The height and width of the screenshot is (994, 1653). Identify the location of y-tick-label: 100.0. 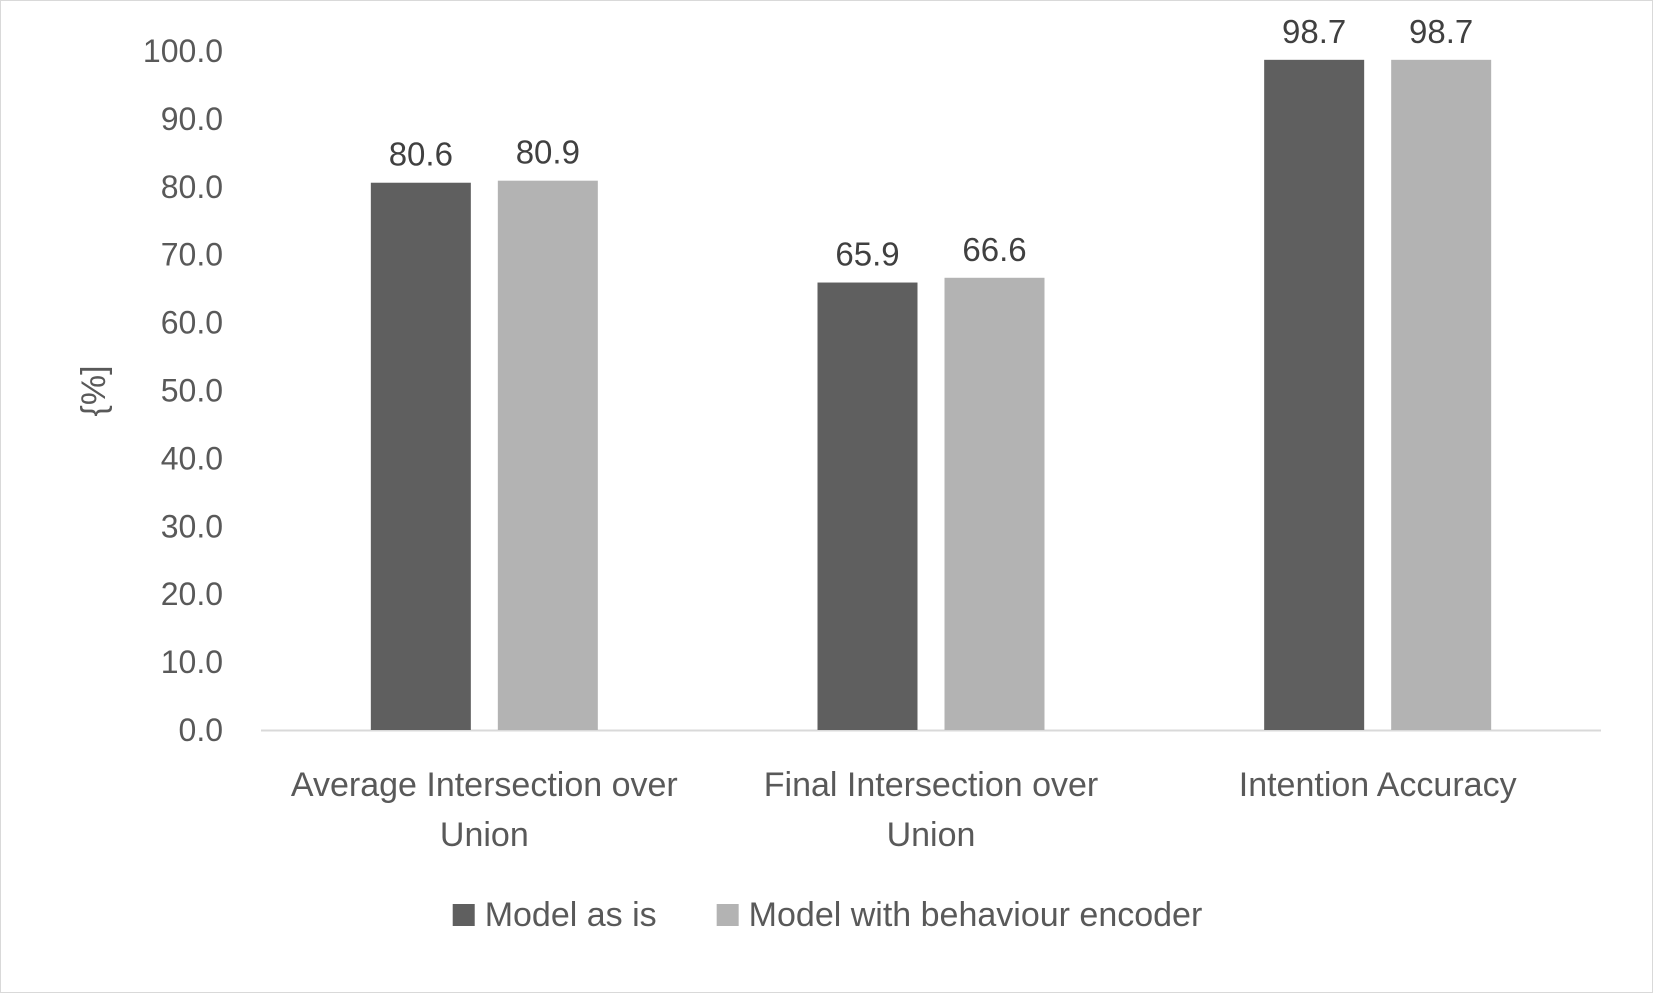
(183, 51).